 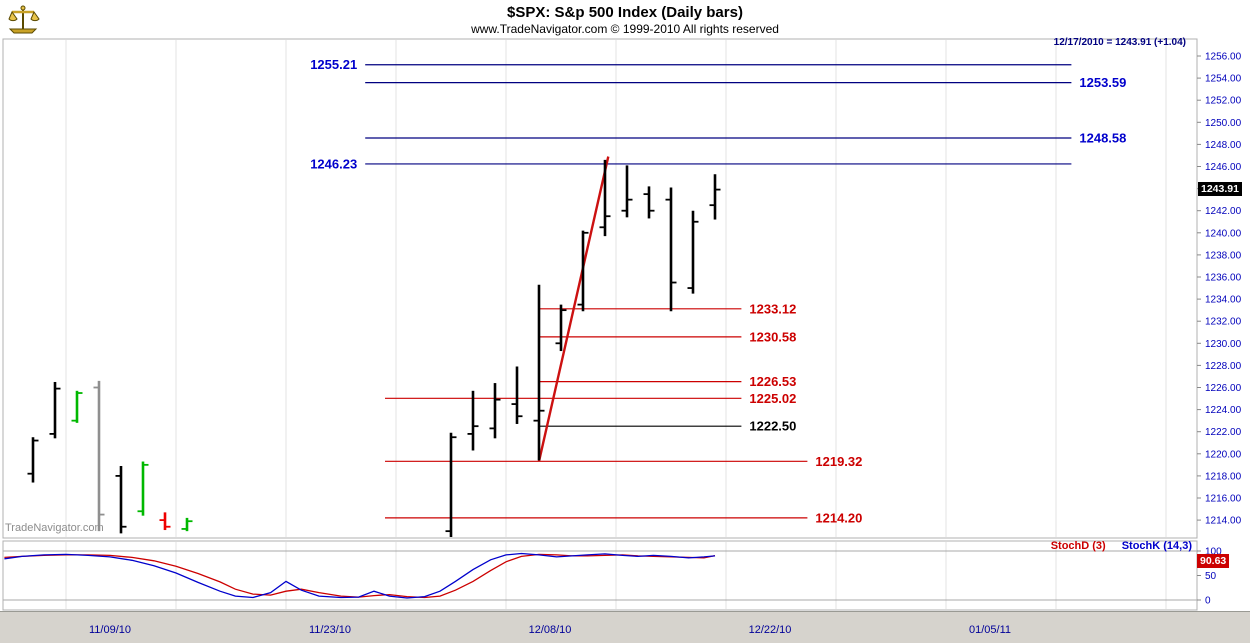 I want to click on stoch-tick-label: 50, so click(x=1211, y=576).